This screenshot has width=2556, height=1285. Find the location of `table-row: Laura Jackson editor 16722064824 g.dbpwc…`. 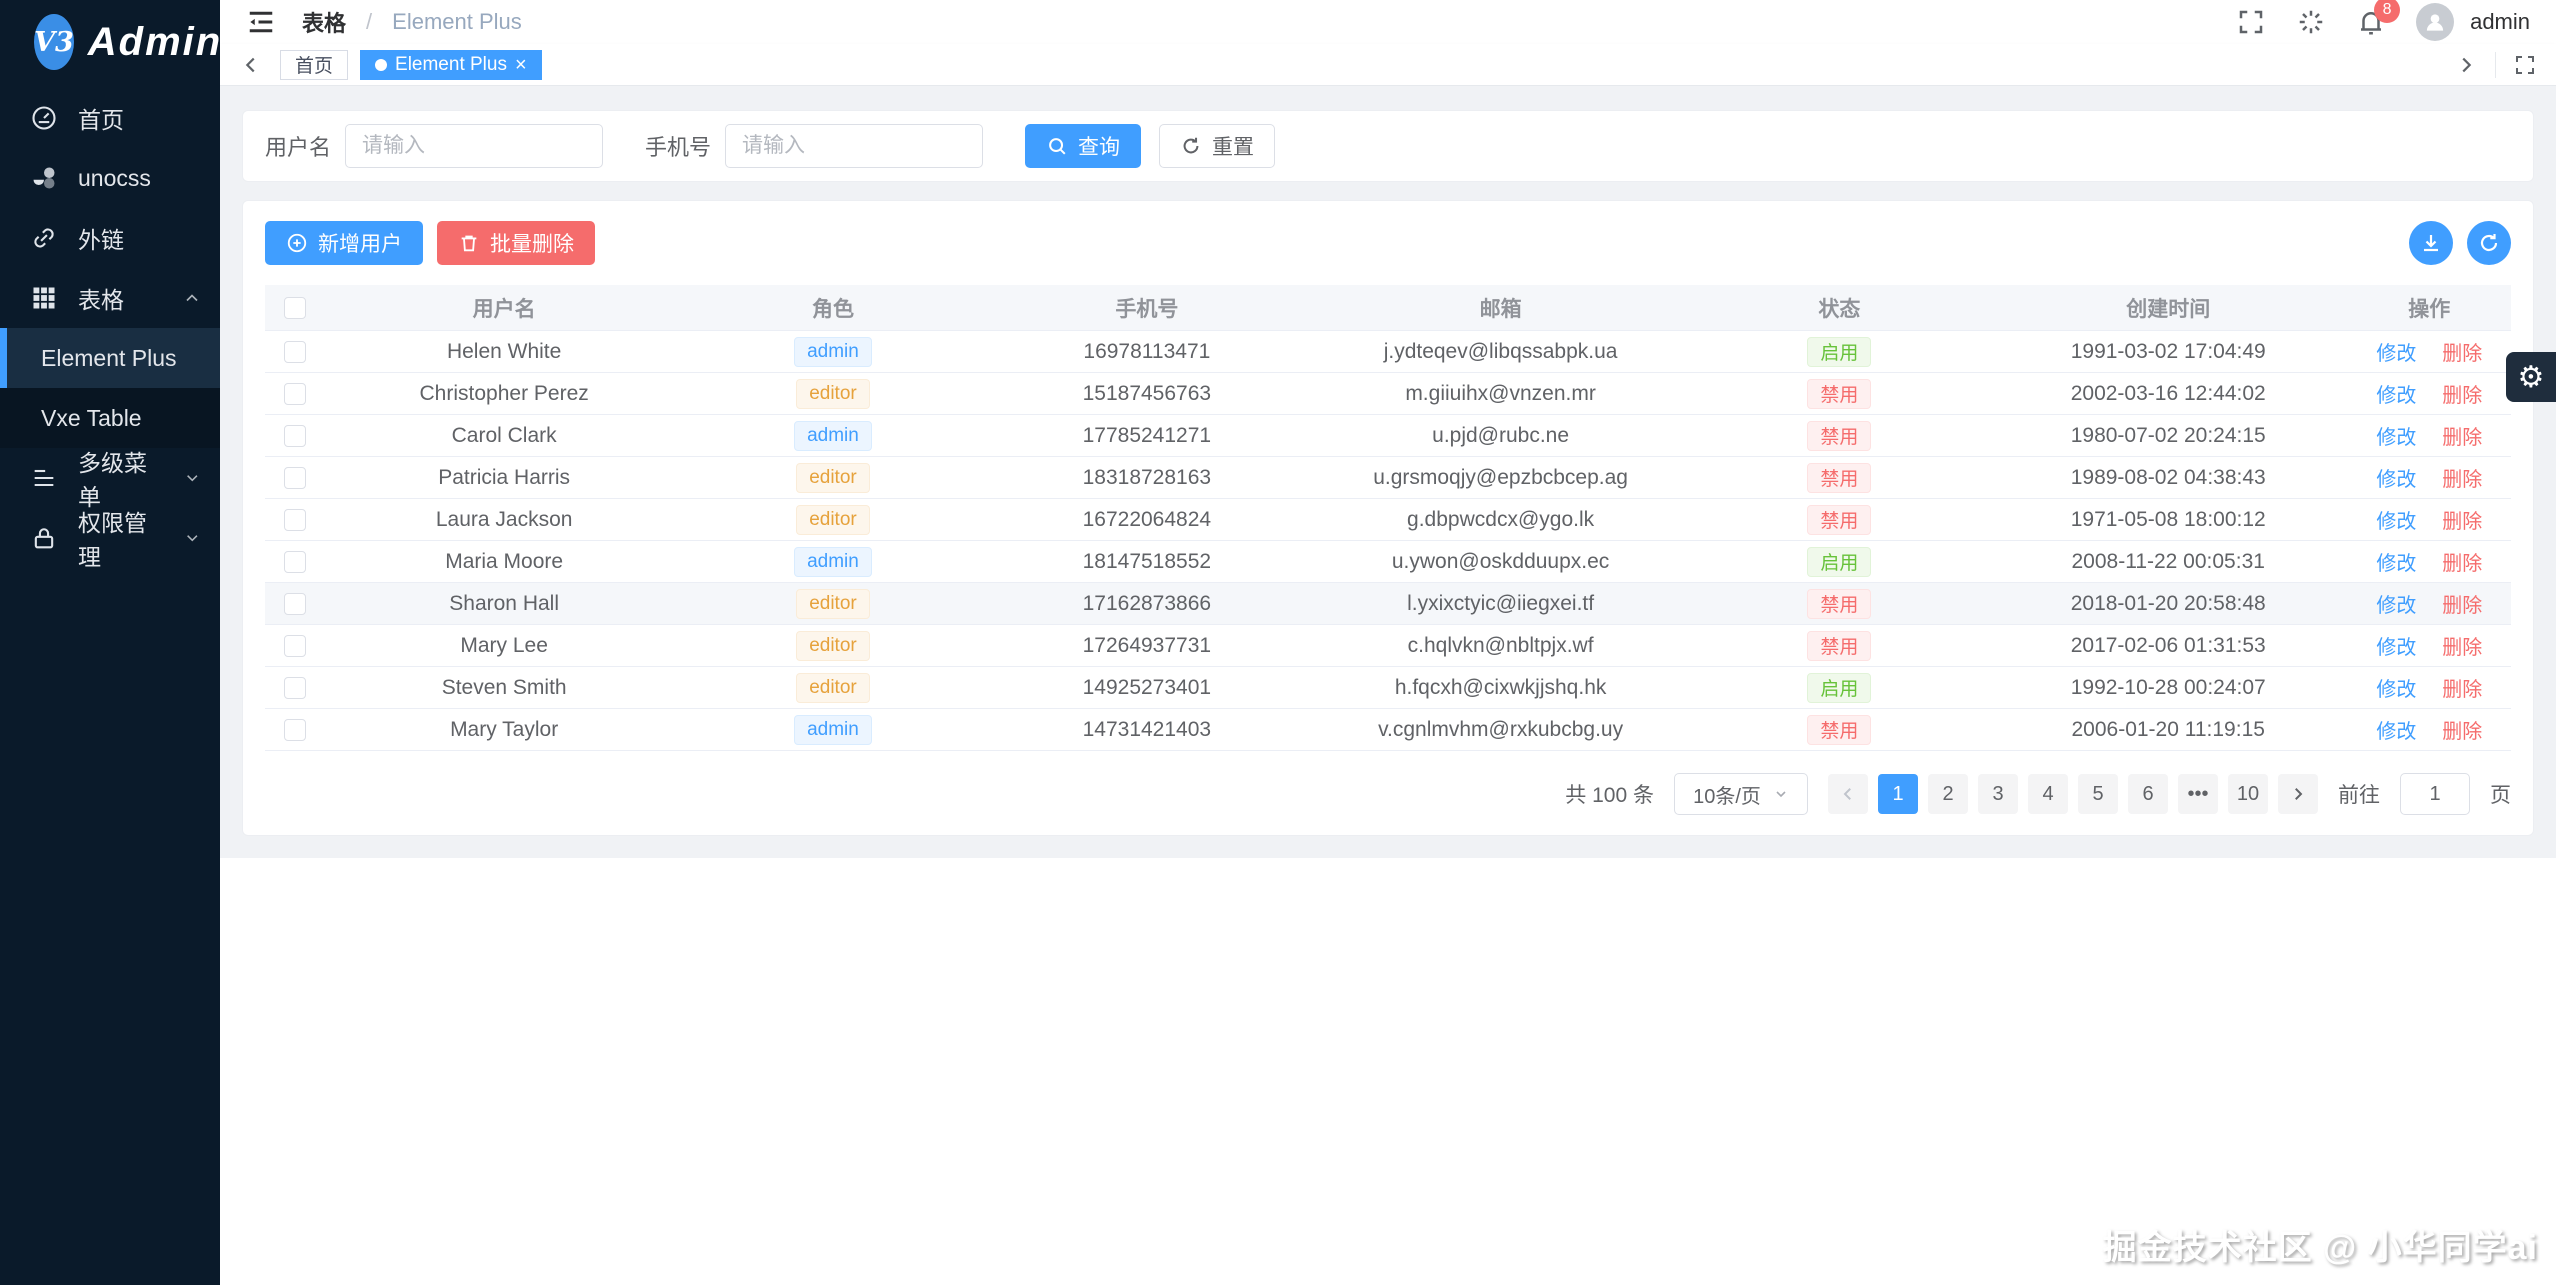

table-row: Laura Jackson editor 16722064824 g.dbpwc… is located at coordinates (1388, 520).